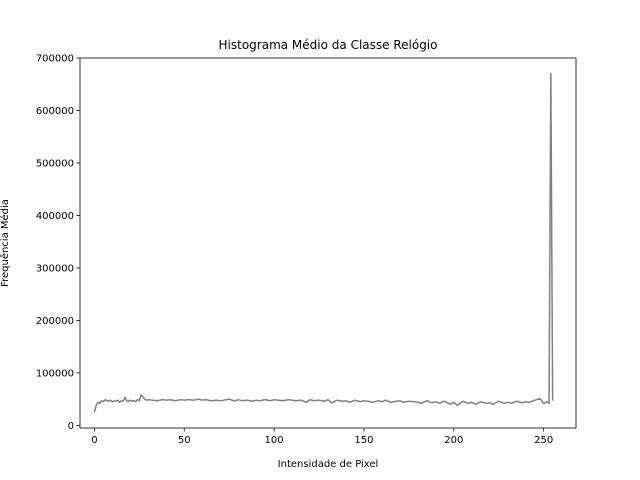 The image size is (640, 480). I want to click on chart-title: Histograma Médio da Classe Relógio, so click(328, 45).